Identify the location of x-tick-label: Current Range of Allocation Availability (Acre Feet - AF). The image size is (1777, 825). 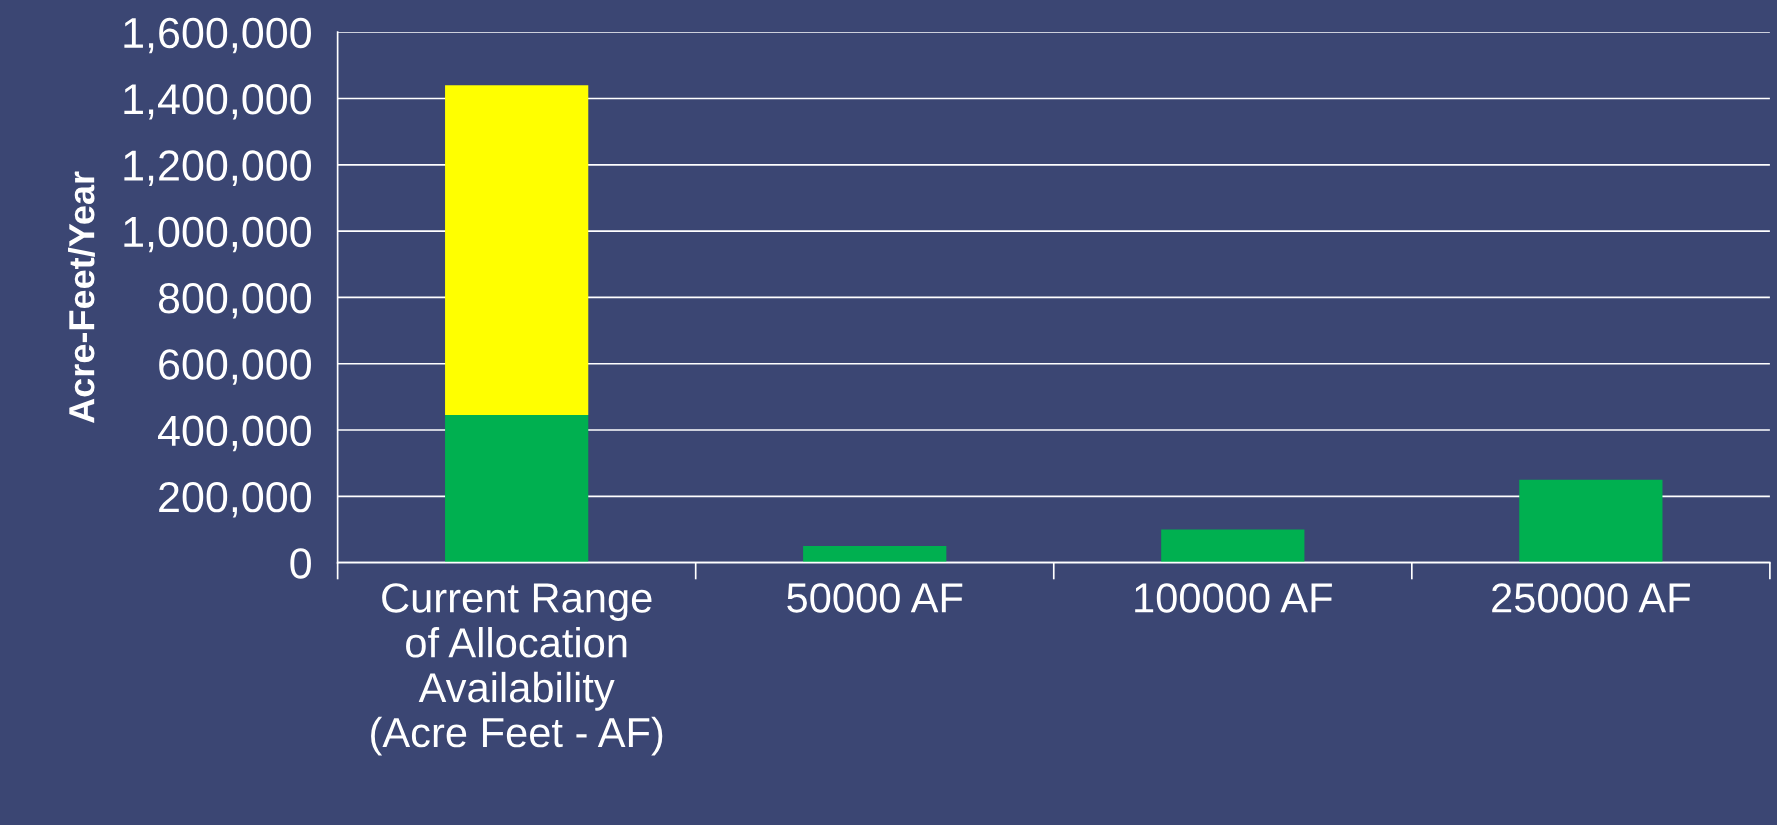
(517, 669).